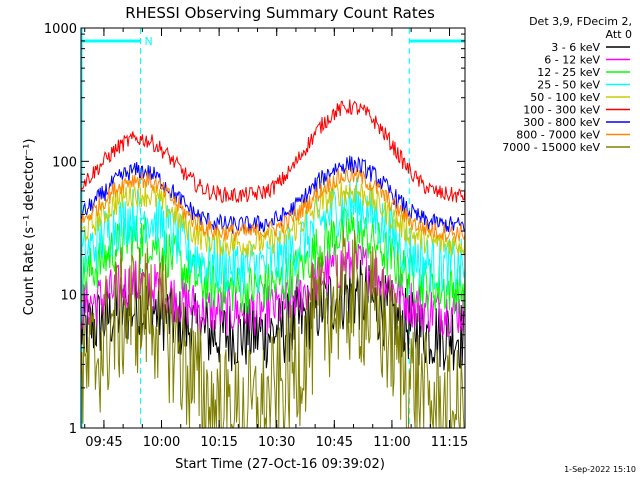 The width and height of the screenshot is (640, 480). I want to click on legend-header-line1: Det 3,9, FDecim 2,, so click(580, 21).